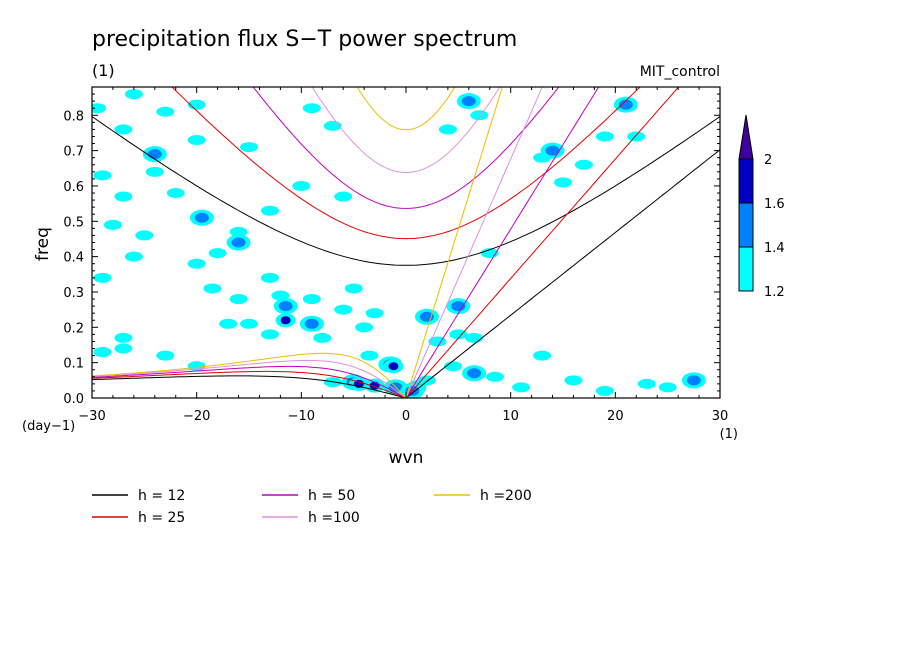 The image size is (904, 654). What do you see at coordinates (73, 152) in the screenshot?
I see `y-tick-label: 0.7` at bounding box center [73, 152].